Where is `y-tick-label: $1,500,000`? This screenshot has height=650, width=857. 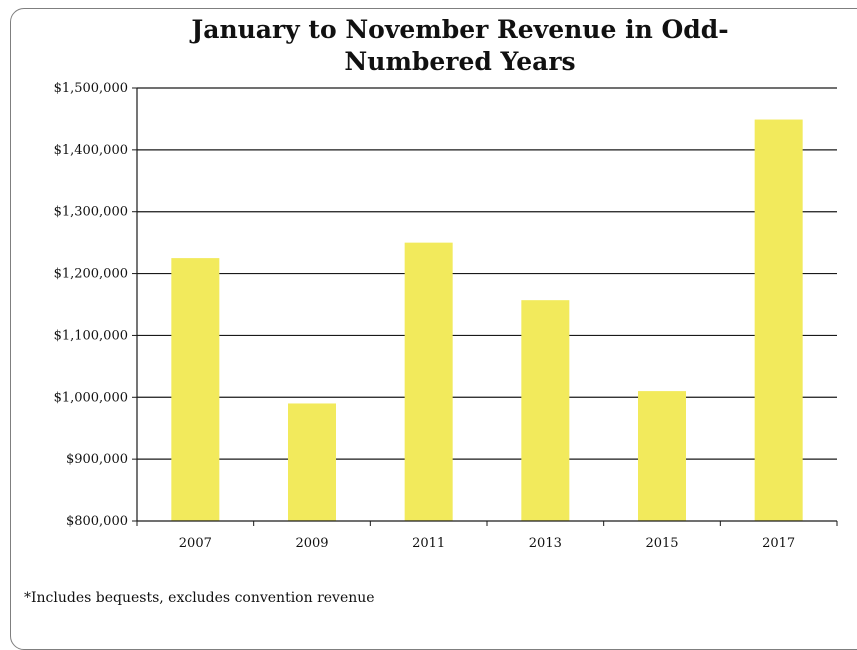
y-tick-label: $1,500,000 is located at coordinates (91, 88).